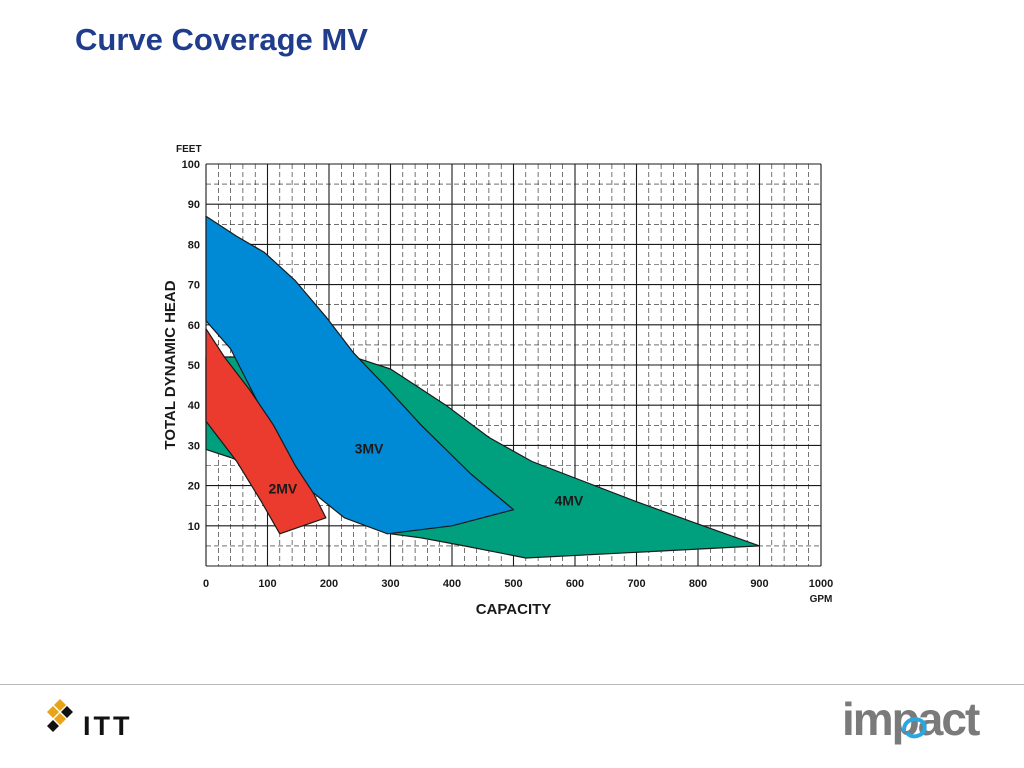 This screenshot has width=1024, height=768. Describe the element at coordinates (759, 584) in the screenshot. I see `x-tick-label: 900` at that location.